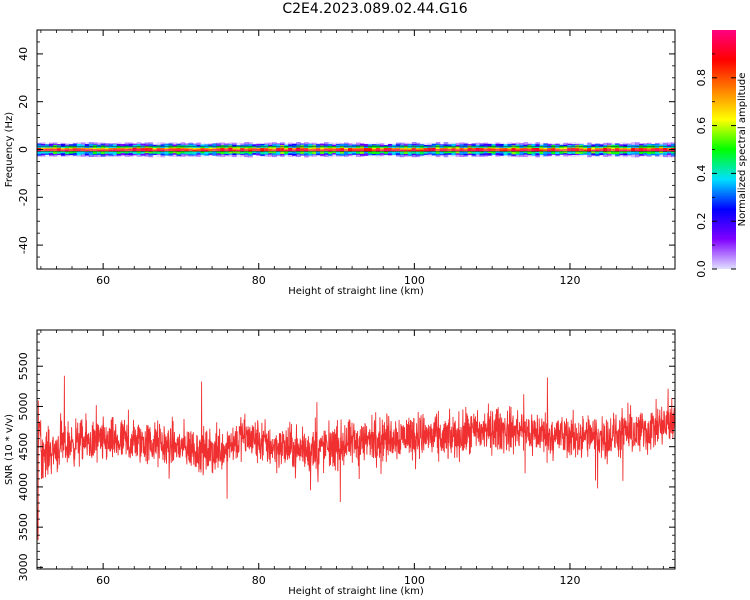  Describe the element at coordinates (9, 150) in the screenshot. I see `y-axis-label: Frequency (Hz)` at that location.